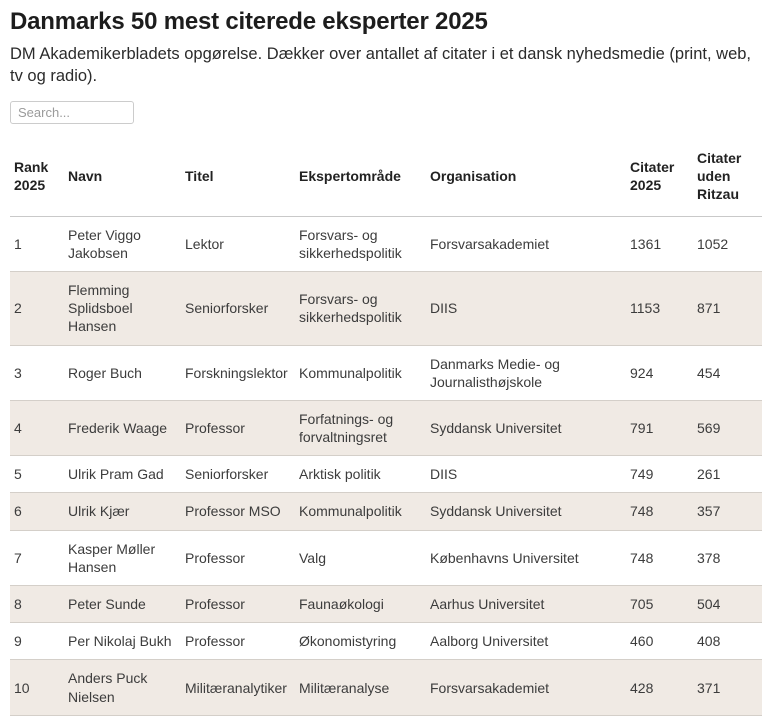  I want to click on cell-titel: Forskningslektor, so click(238, 373).